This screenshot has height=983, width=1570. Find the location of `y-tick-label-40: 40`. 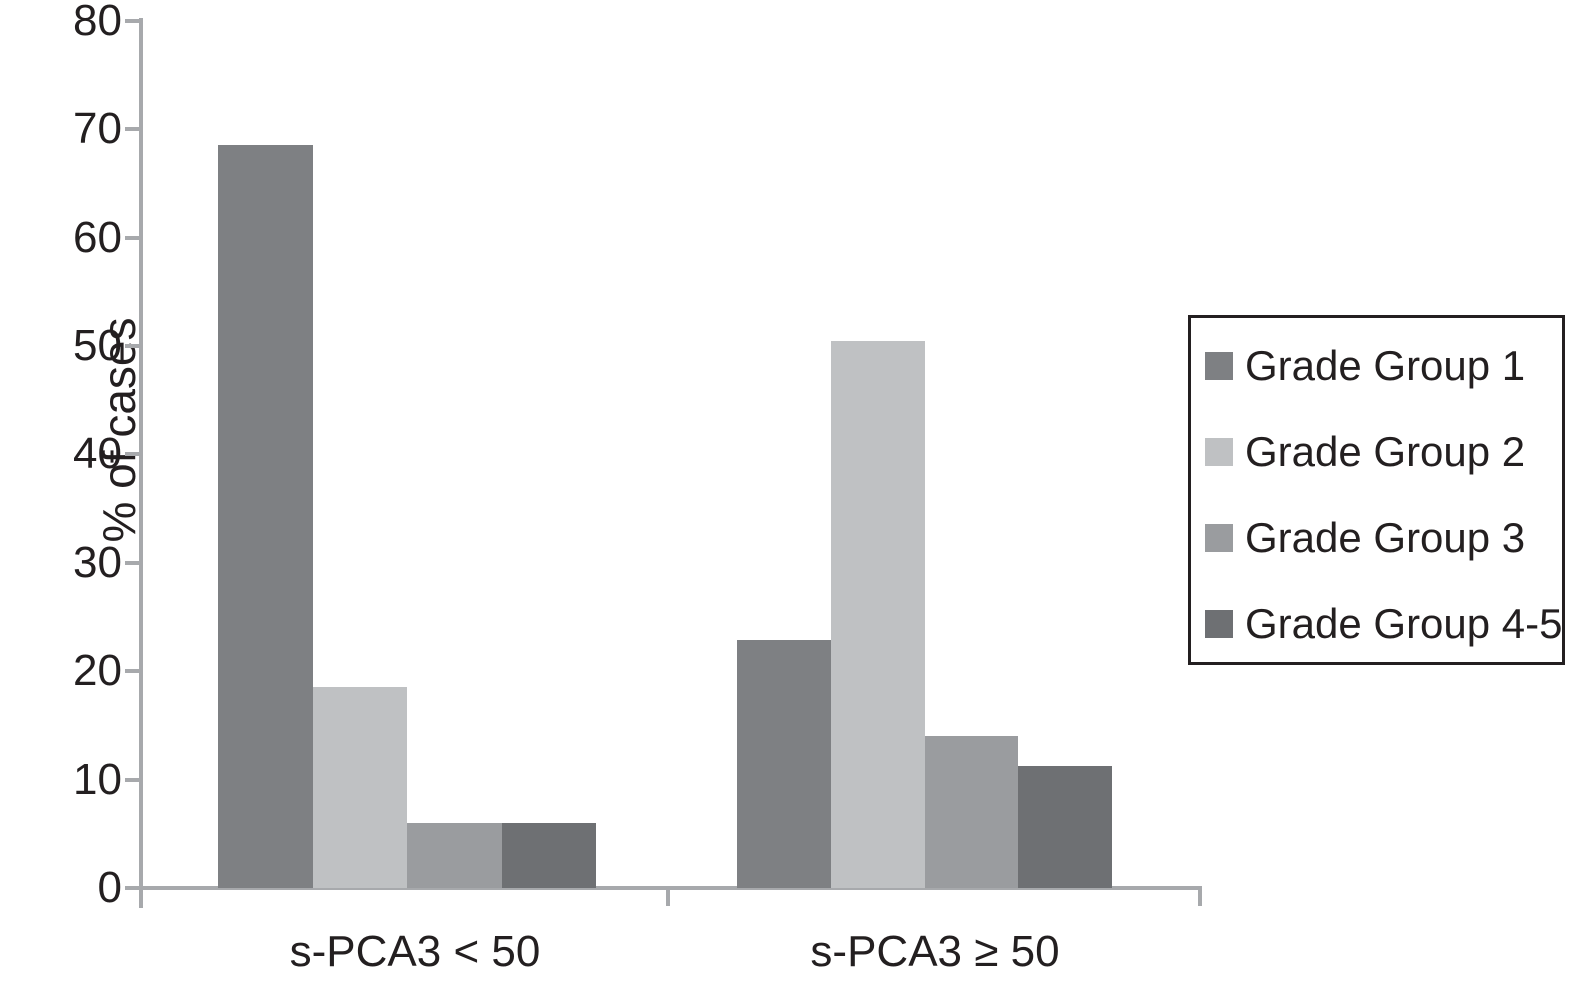

y-tick-label-40: 40 is located at coordinates (97, 454).